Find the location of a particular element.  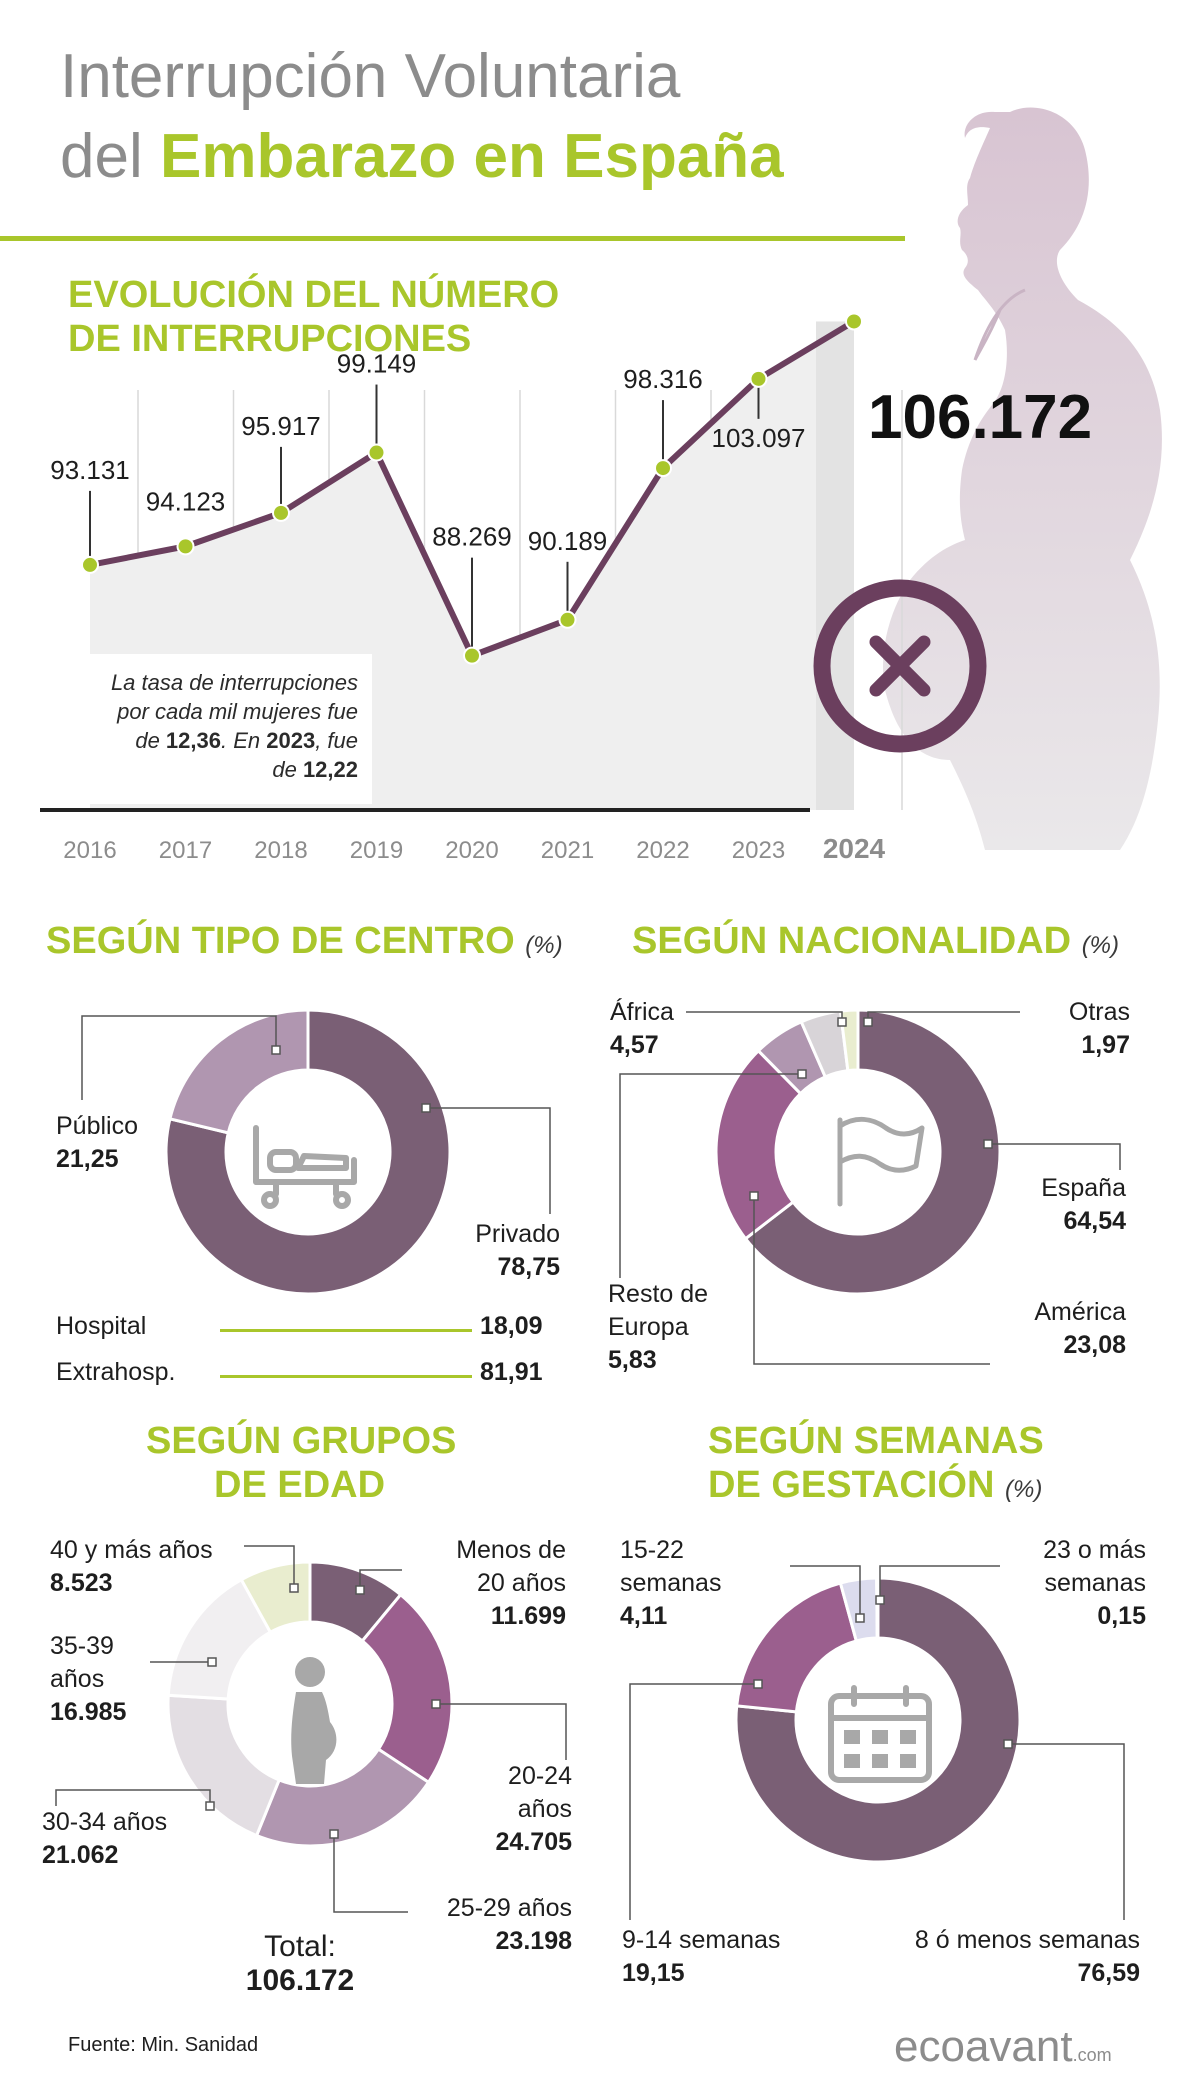

pregnant-woman-icon is located at coordinates (314, 1720).